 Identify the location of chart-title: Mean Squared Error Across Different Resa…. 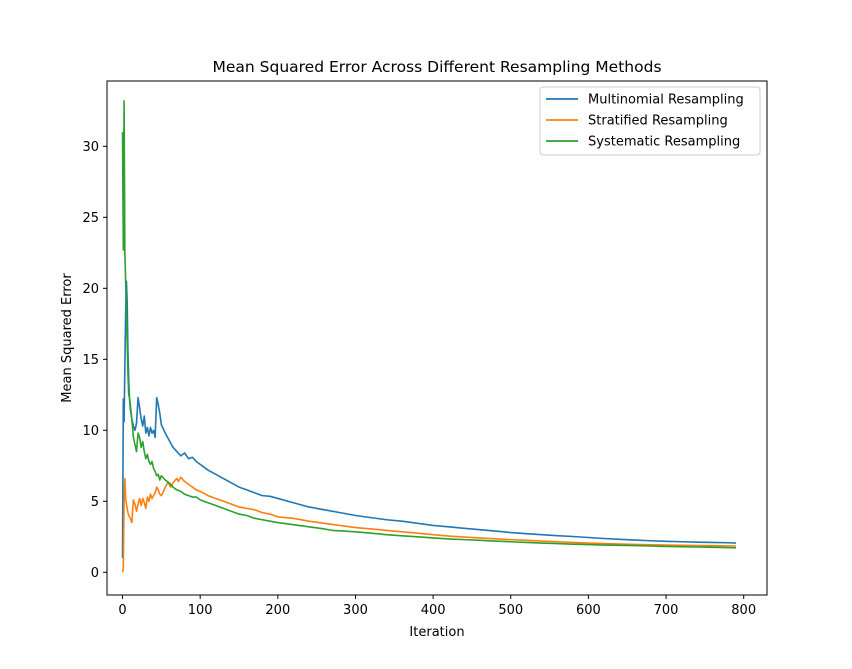
(436, 67).